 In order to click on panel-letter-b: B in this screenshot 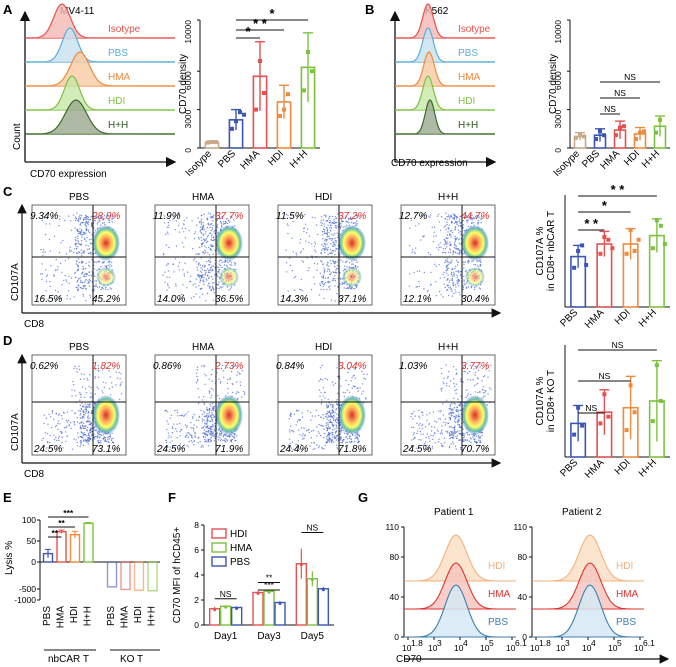, I will do `click(369, 9)`.